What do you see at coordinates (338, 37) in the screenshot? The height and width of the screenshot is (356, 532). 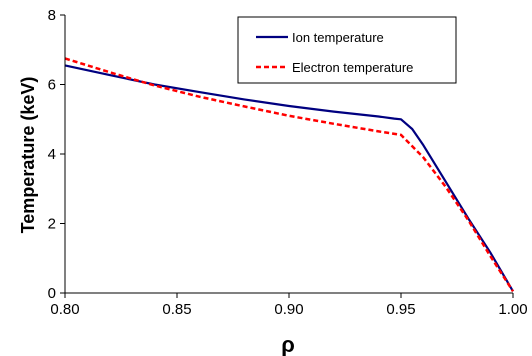 I see `legend-label: Ion temperature` at bounding box center [338, 37].